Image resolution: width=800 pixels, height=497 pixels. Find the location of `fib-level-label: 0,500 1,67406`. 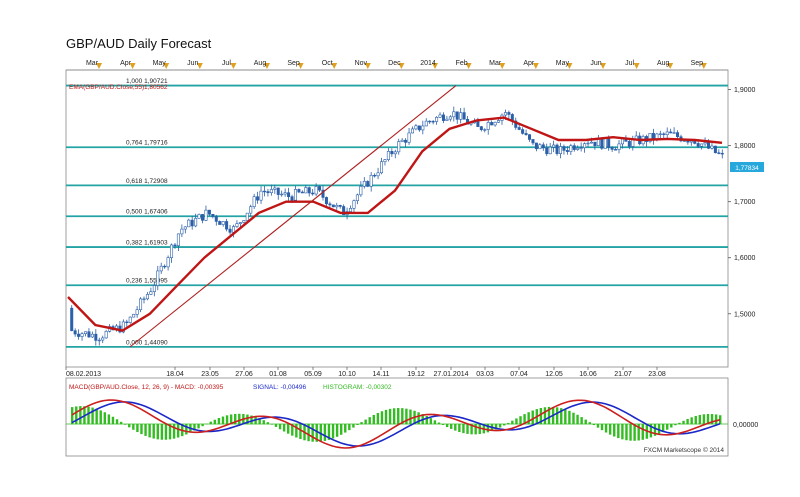

fib-level-label: 0,500 1,67406 is located at coordinates (147, 212).